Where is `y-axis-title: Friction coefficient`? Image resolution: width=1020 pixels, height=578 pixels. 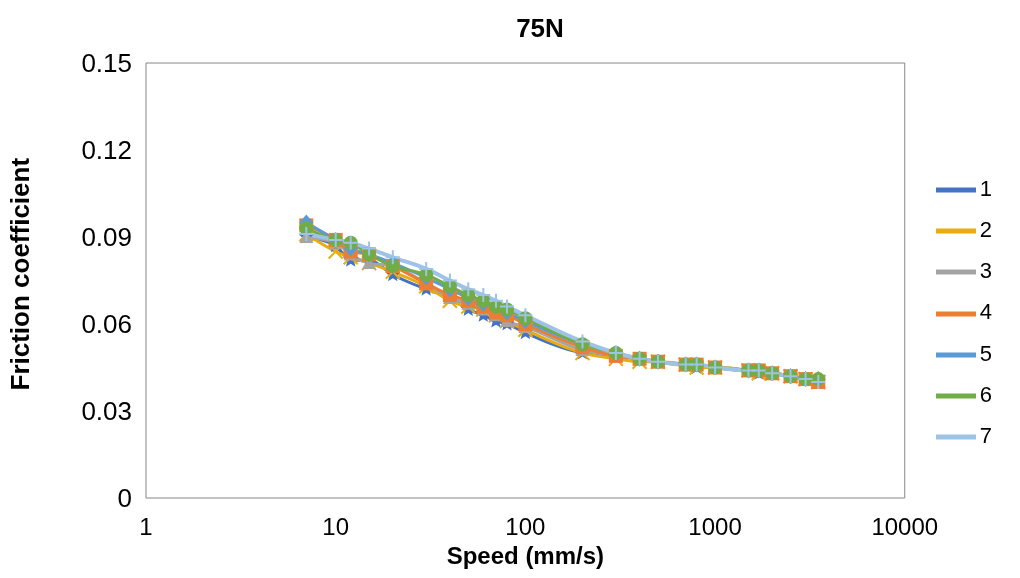
y-axis-title: Friction coefficient is located at coordinates (20, 274).